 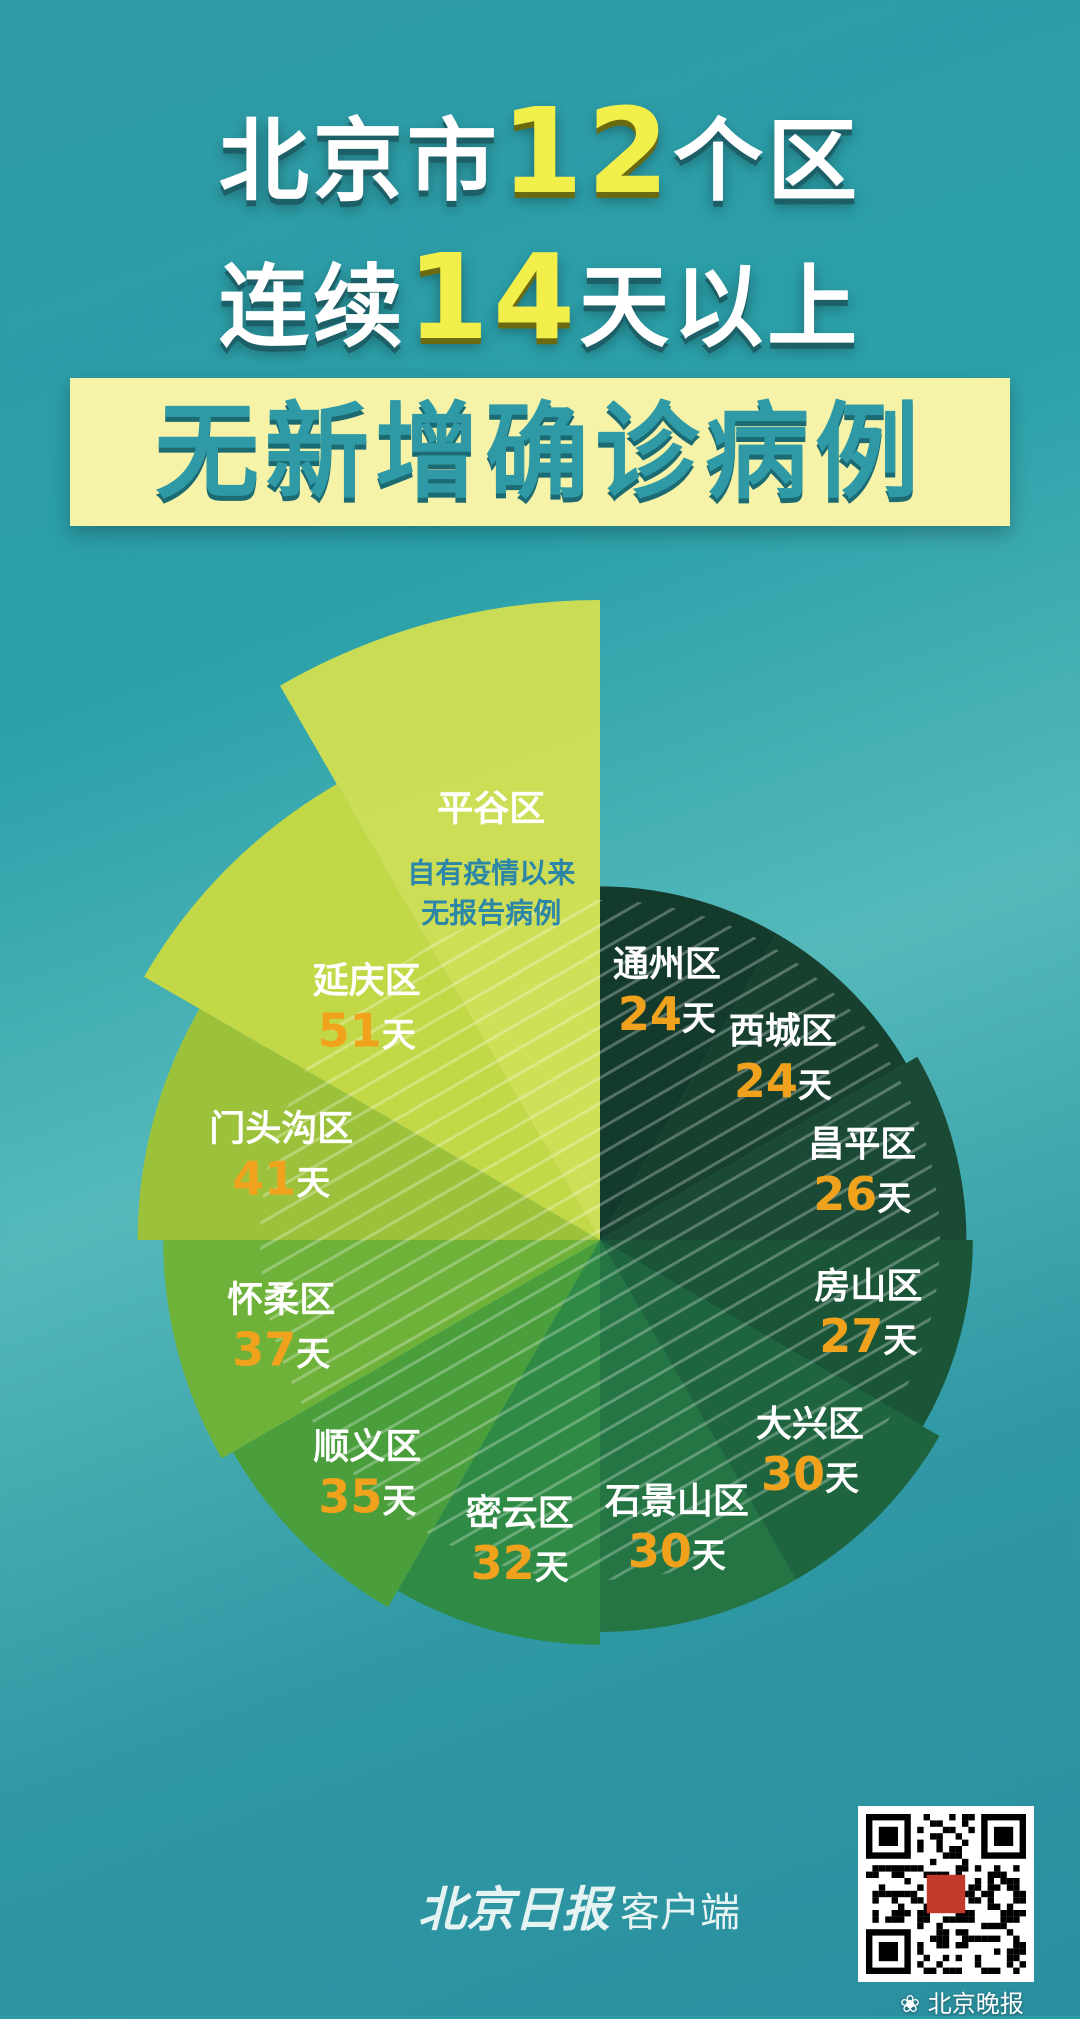 I want to click on slice-name-label: 房山区, so click(x=868, y=1286).